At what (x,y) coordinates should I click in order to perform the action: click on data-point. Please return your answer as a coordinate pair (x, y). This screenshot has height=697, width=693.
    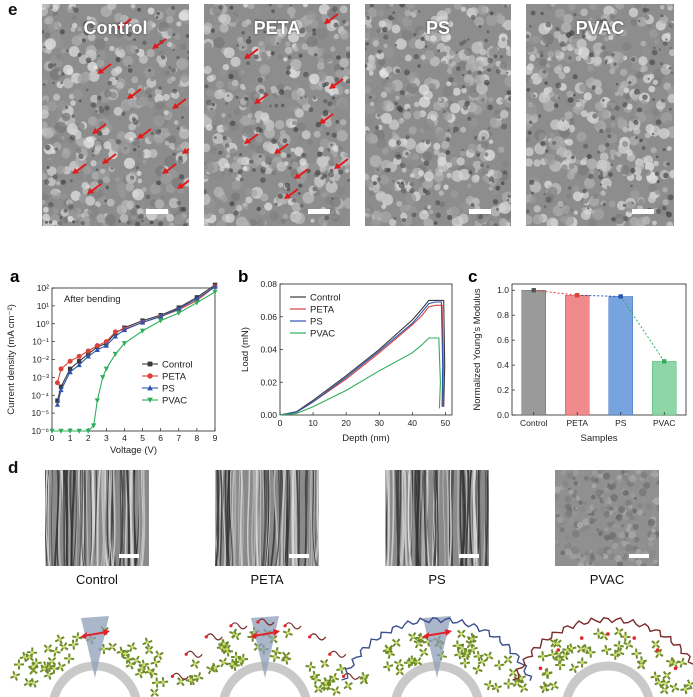
    Looking at the image, I should click on (115, 354).